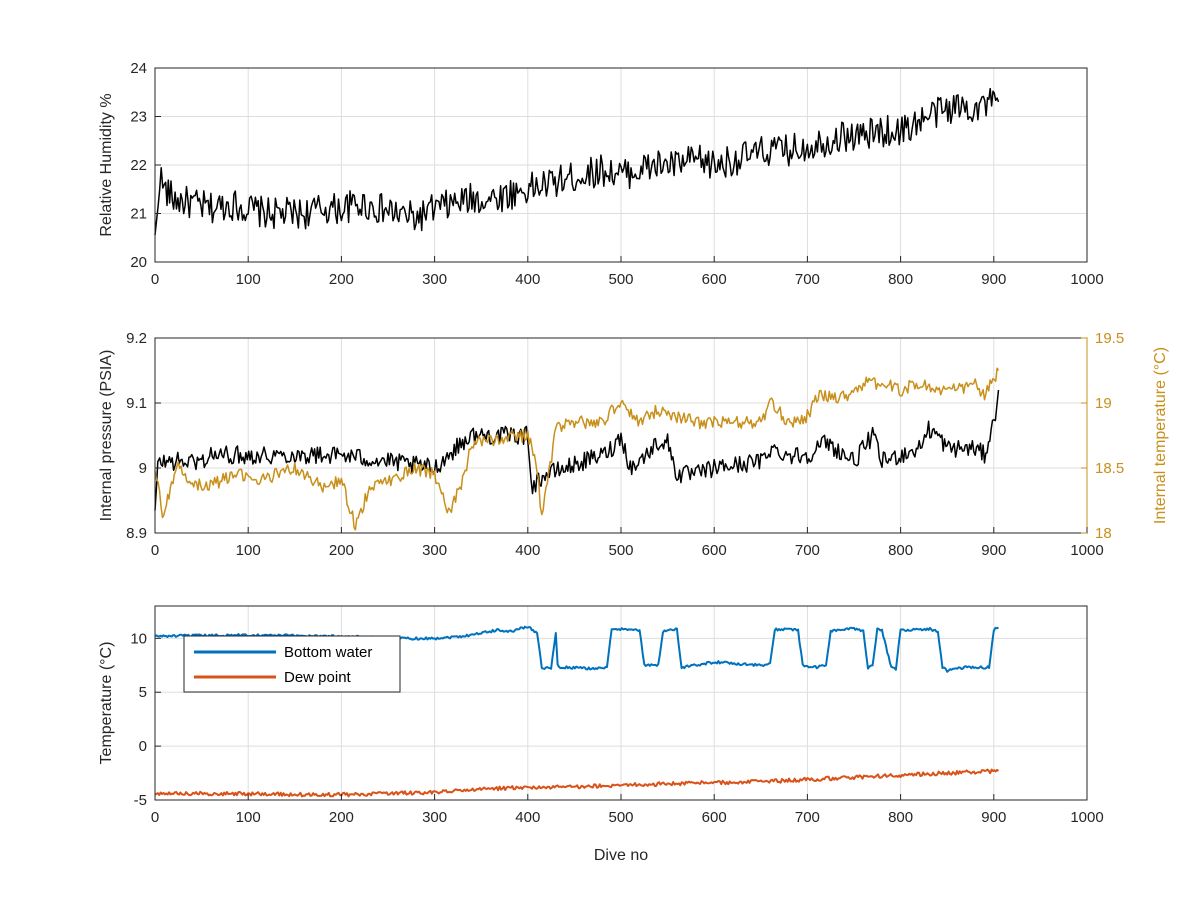  I want to click on legend-box, so click(292, 664).